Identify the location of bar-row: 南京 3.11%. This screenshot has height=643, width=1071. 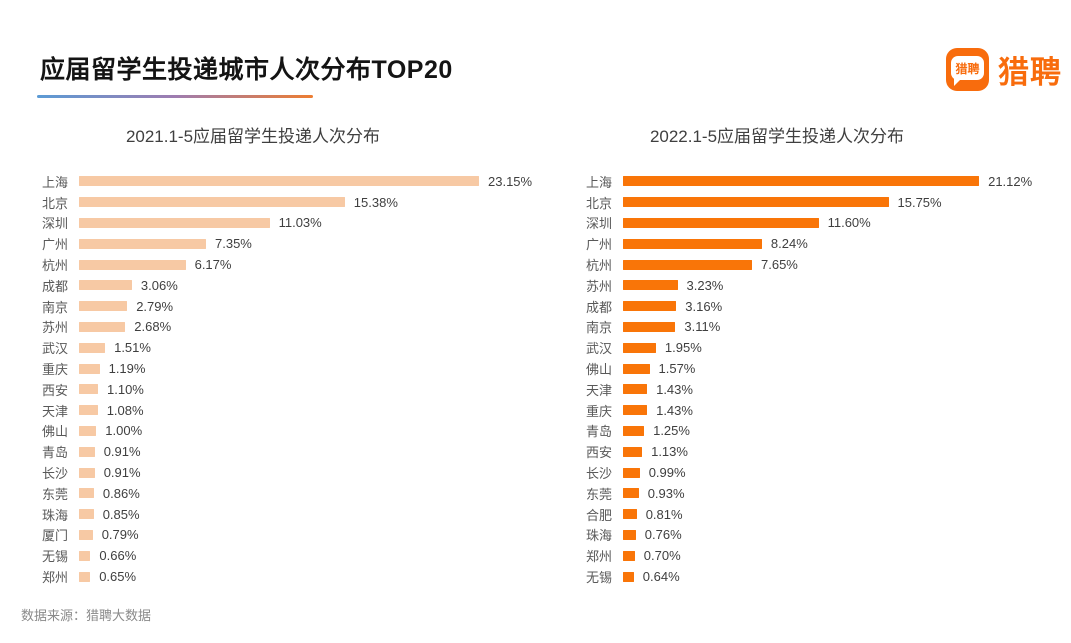
(817, 327).